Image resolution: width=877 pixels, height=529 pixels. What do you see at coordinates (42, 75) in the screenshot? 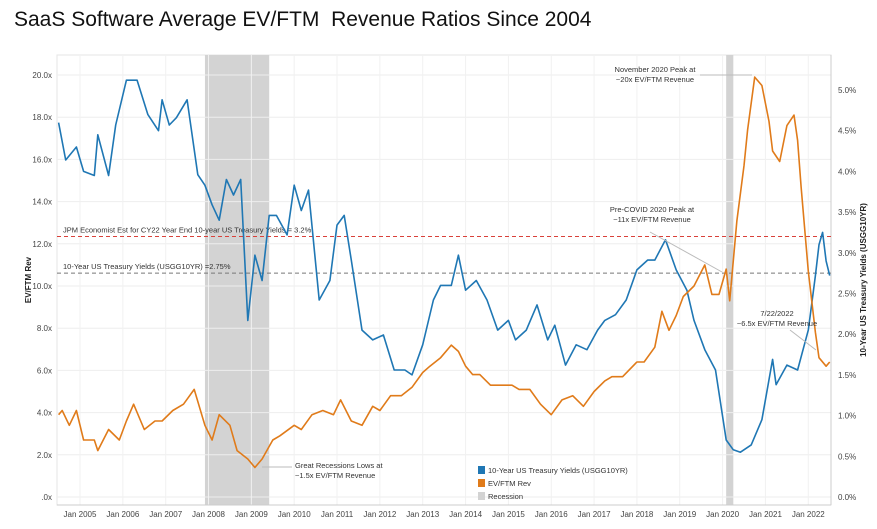
I see `left-tick-label: 20.0x` at bounding box center [42, 75].